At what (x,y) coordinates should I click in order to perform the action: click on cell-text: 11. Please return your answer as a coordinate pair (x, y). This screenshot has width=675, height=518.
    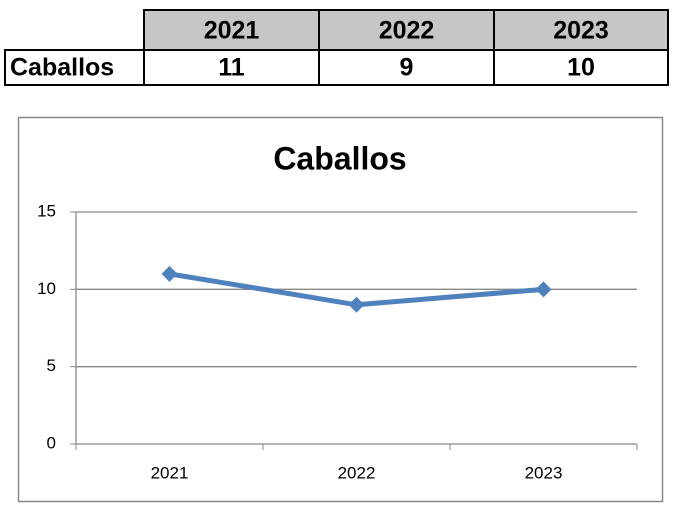
    Looking at the image, I should click on (231, 68).